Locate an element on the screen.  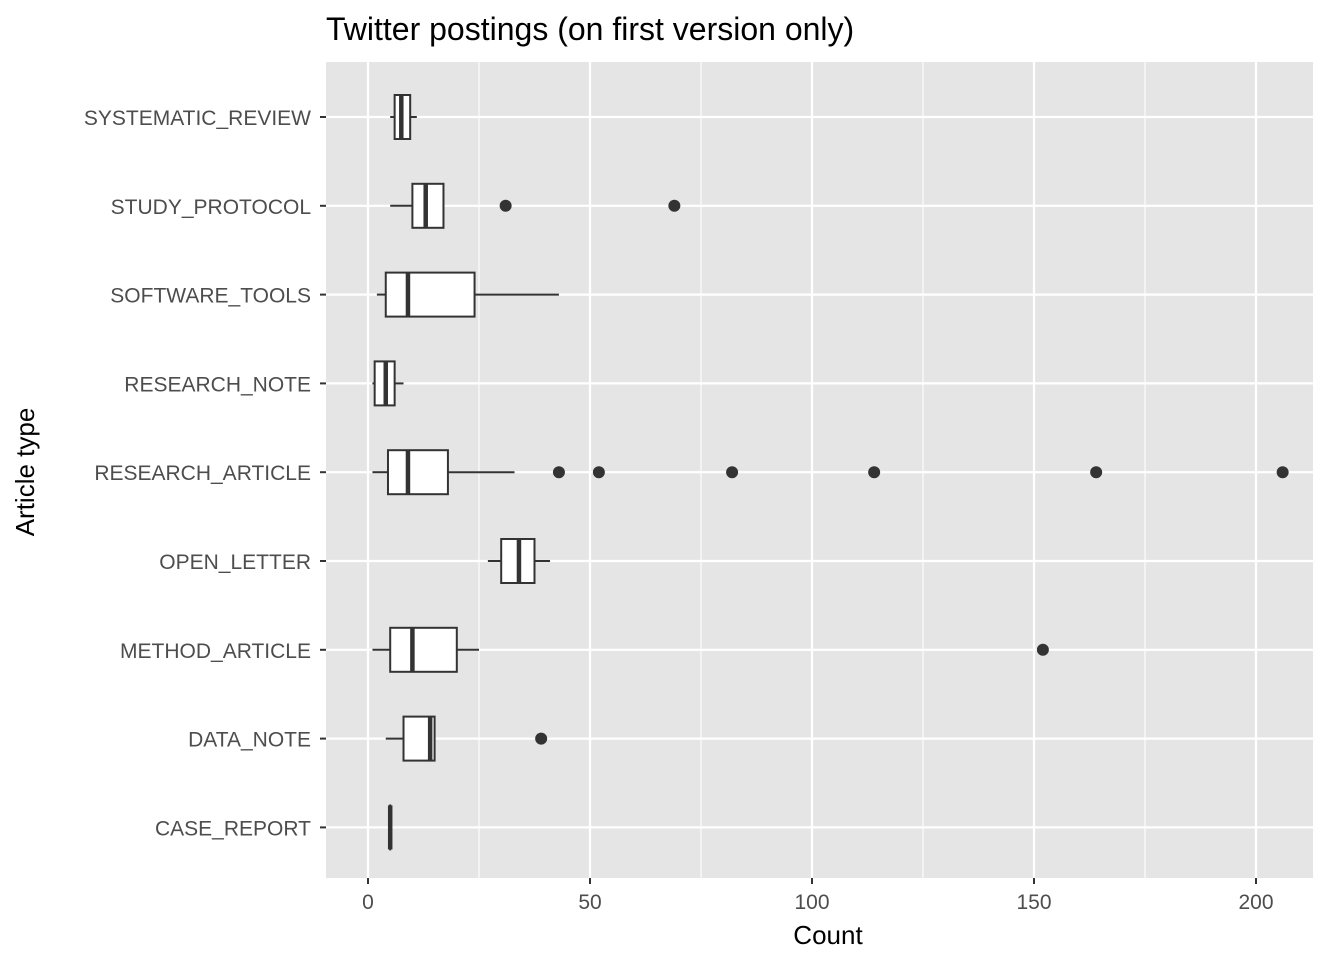
x-tick-label: 100 is located at coordinates (811, 902).